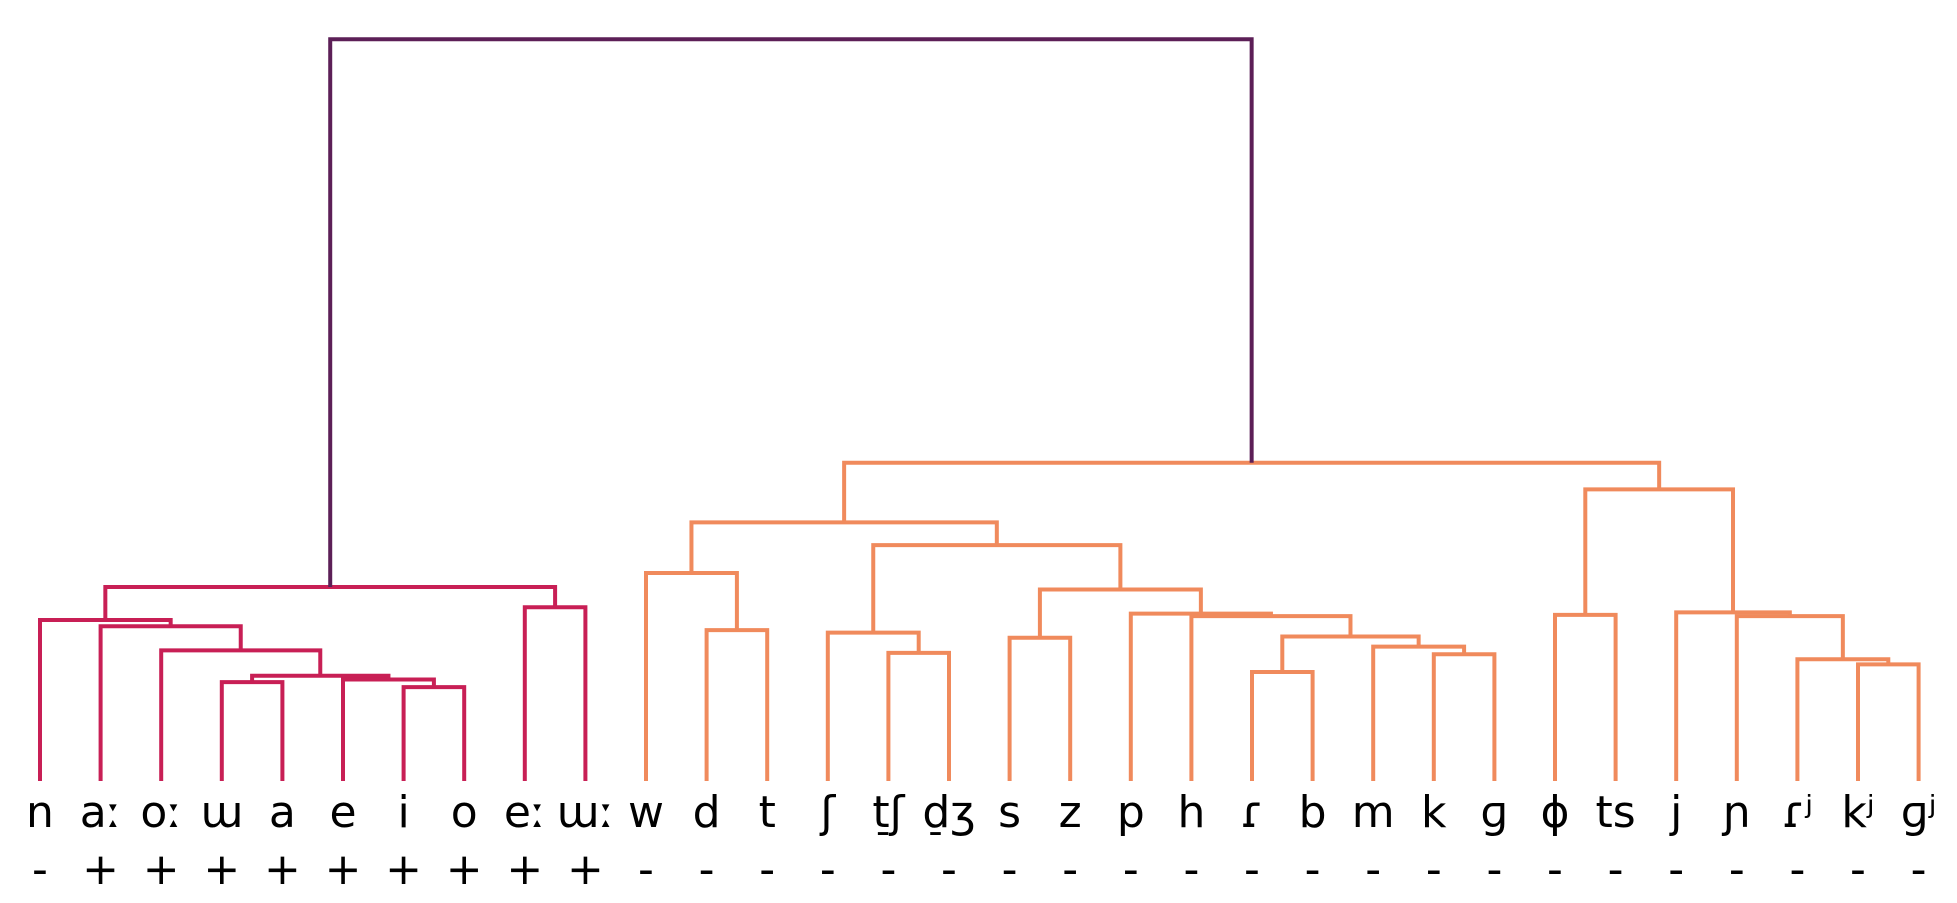  I want to click on leaf-label: ts, so click(1616, 812).